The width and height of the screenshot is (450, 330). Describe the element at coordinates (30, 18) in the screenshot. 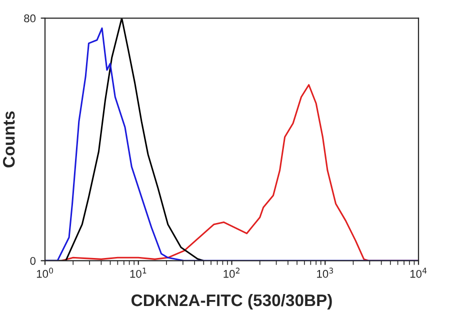

I see `y-tick-label: 80` at that location.